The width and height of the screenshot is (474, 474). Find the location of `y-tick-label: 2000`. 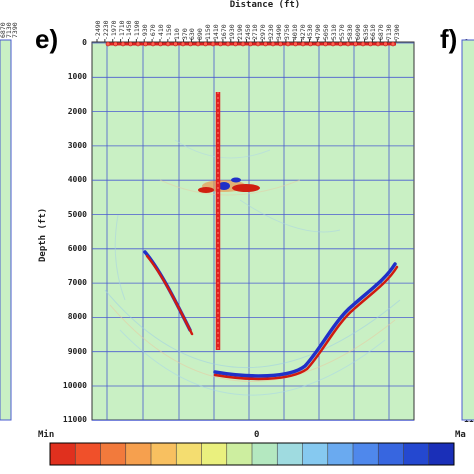

y-tick-label: 2000 is located at coordinates (77, 111).